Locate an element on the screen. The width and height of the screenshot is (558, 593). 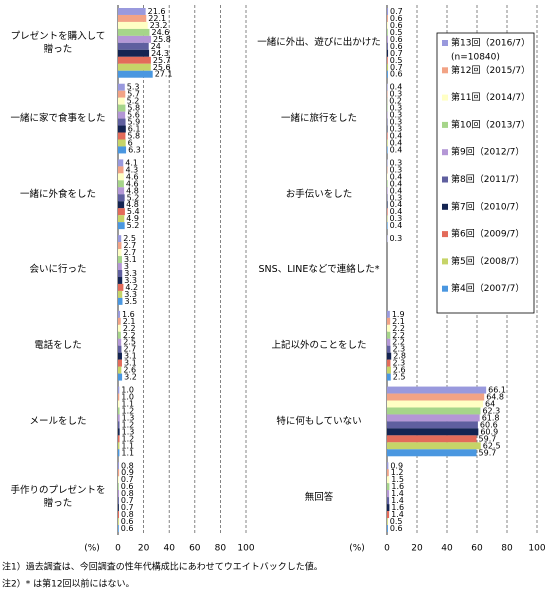
value-label: 1.0 is located at coordinates (127, 390).